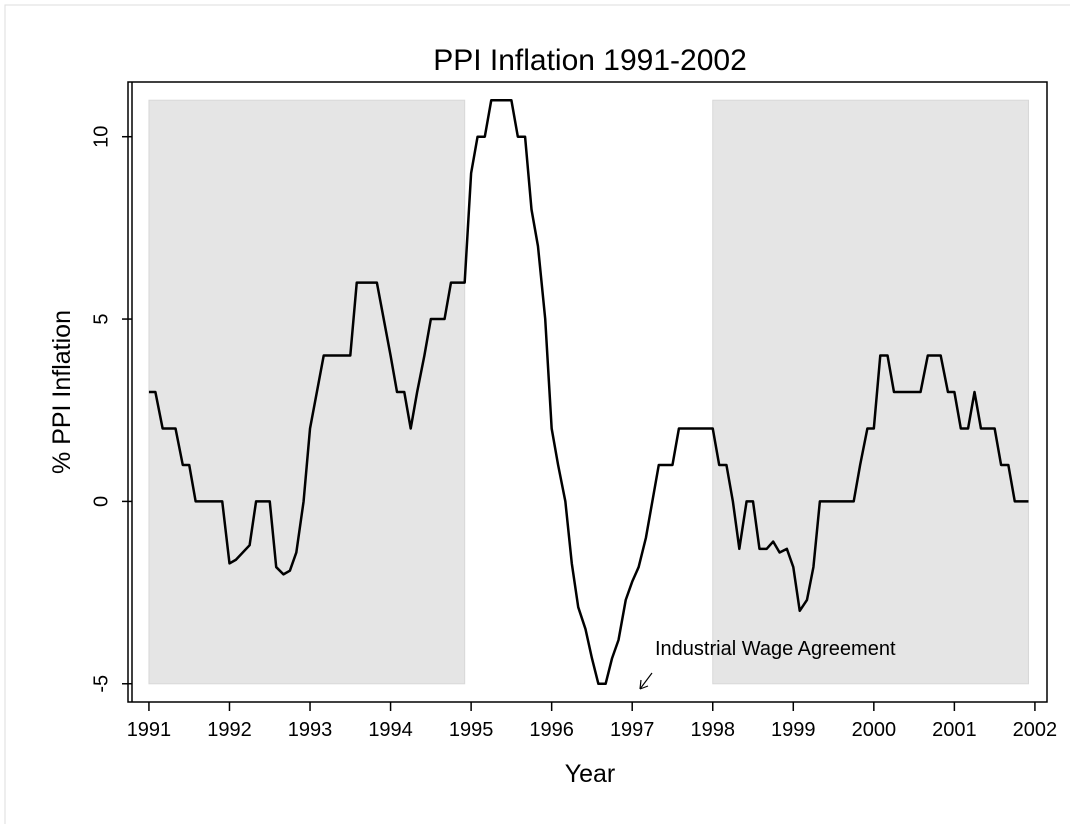 This screenshot has height=829, width=1070. What do you see at coordinates (229, 730) in the screenshot?
I see `x-tick-label: 1992` at bounding box center [229, 730].